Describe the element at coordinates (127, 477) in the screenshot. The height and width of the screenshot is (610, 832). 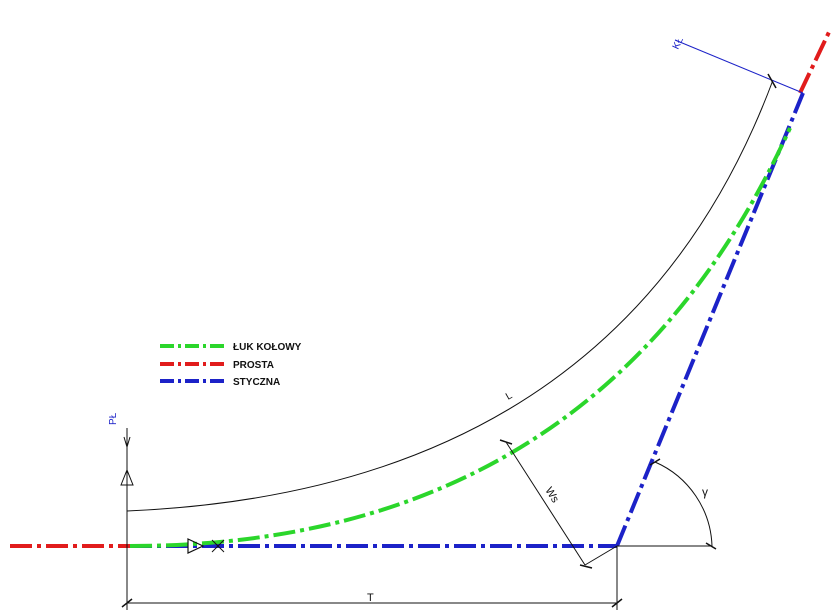
I see `start-triangle-vertical` at that location.